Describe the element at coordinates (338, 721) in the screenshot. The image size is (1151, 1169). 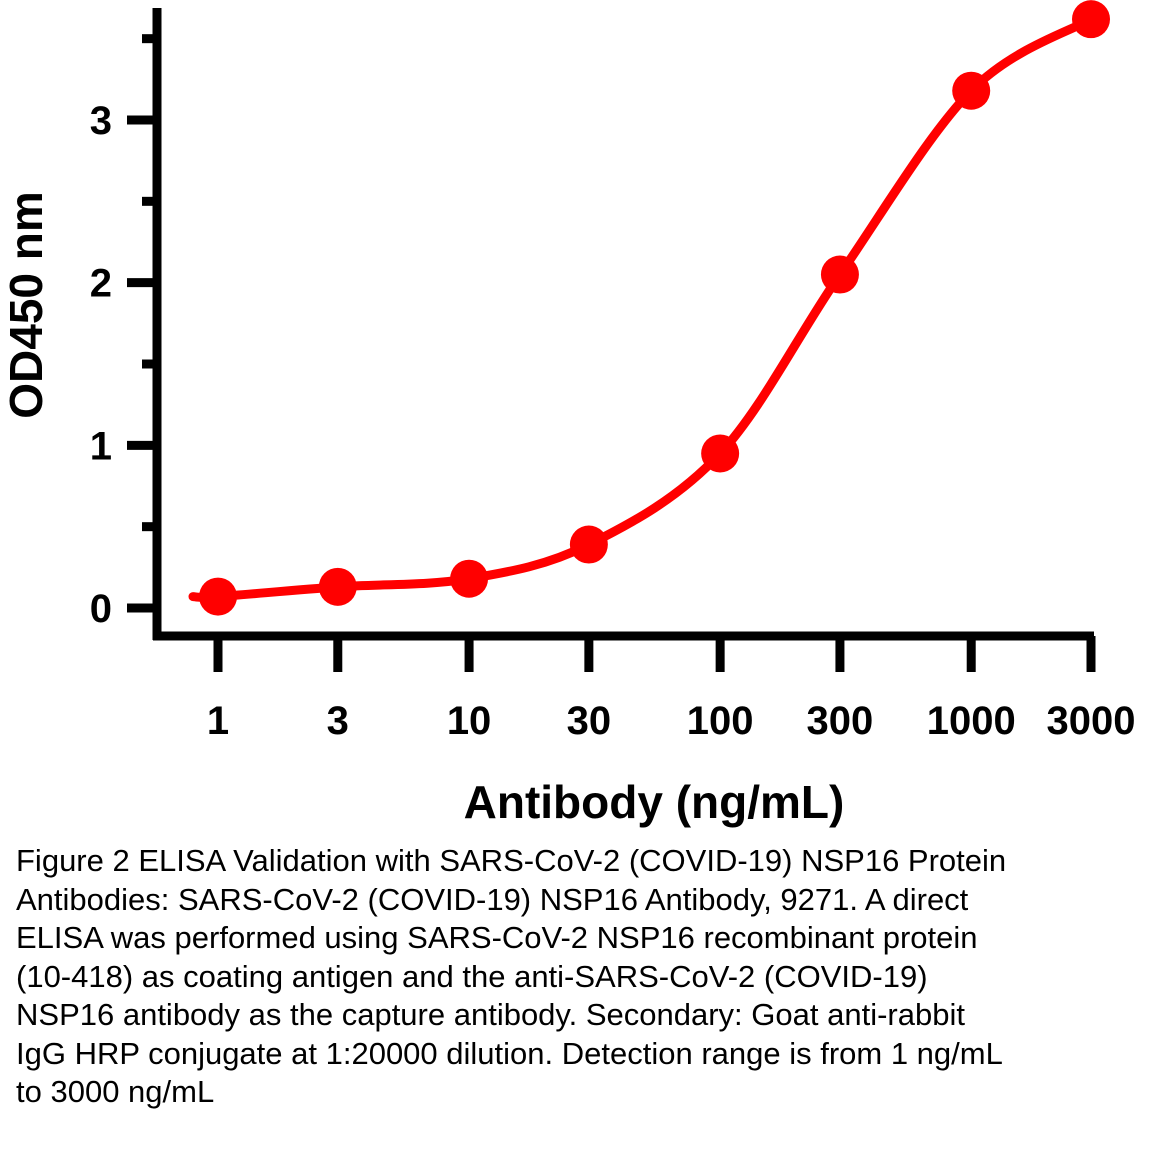
I see `x-tick-label: 3` at that location.